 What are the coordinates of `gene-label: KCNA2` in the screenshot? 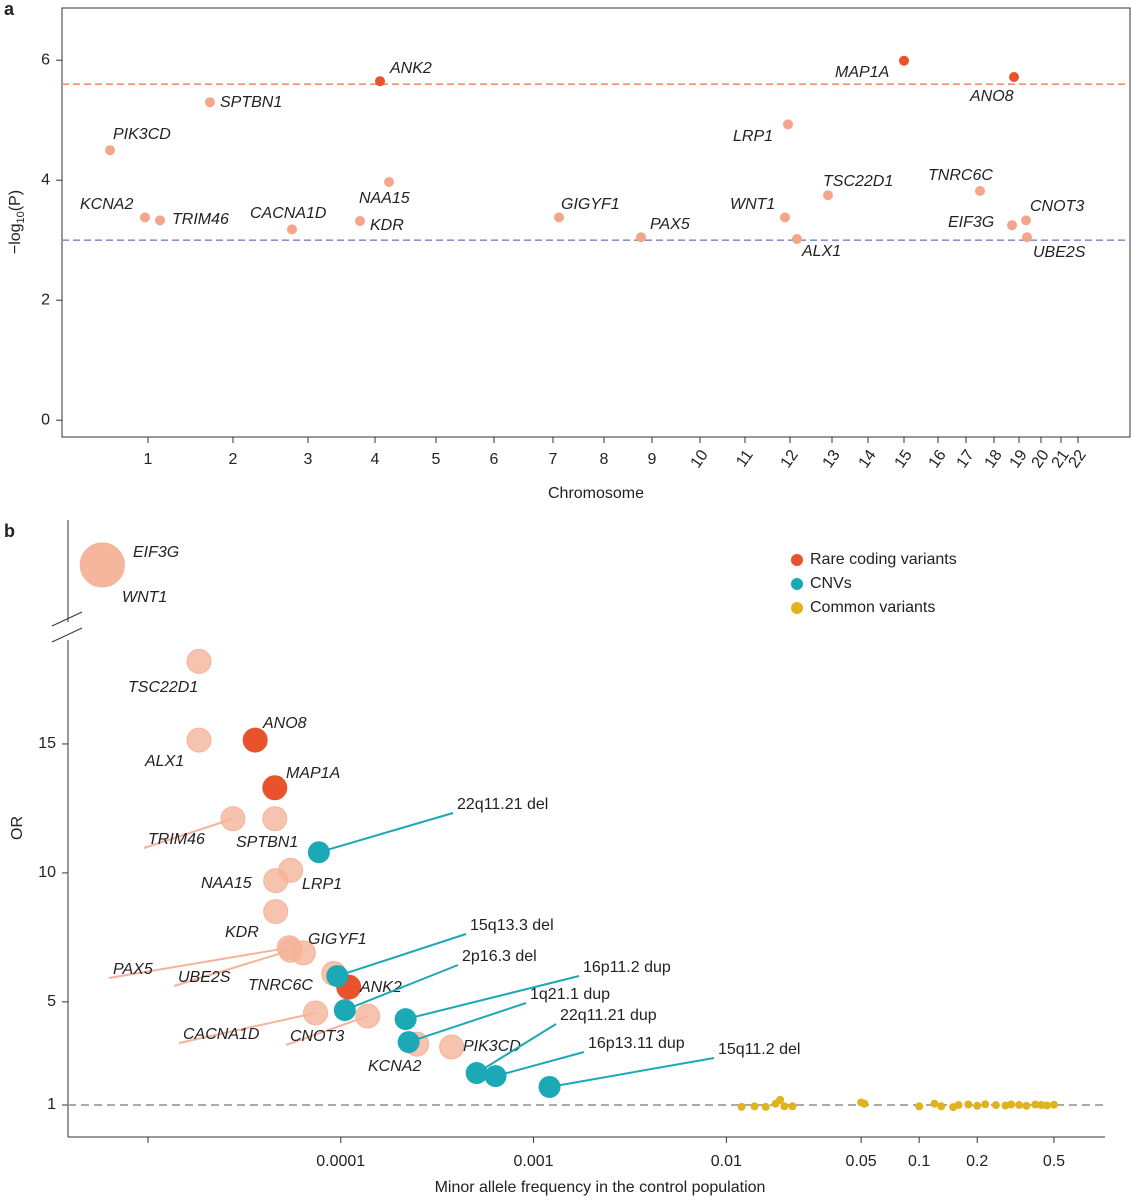 It's located at (106, 204).